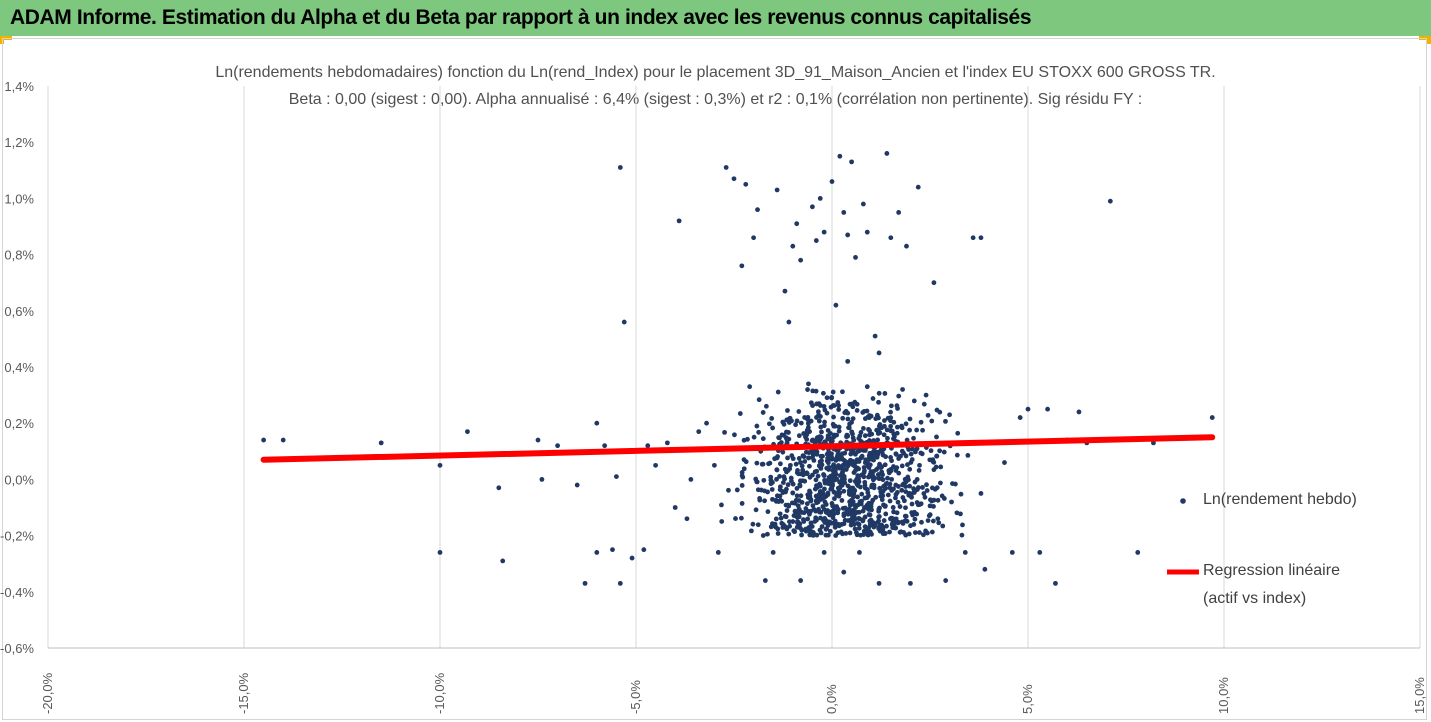 Image resolution: width=1431 pixels, height=722 pixels. I want to click on legend-scatter-label: Ln(rendement hebdo), so click(1280, 499).